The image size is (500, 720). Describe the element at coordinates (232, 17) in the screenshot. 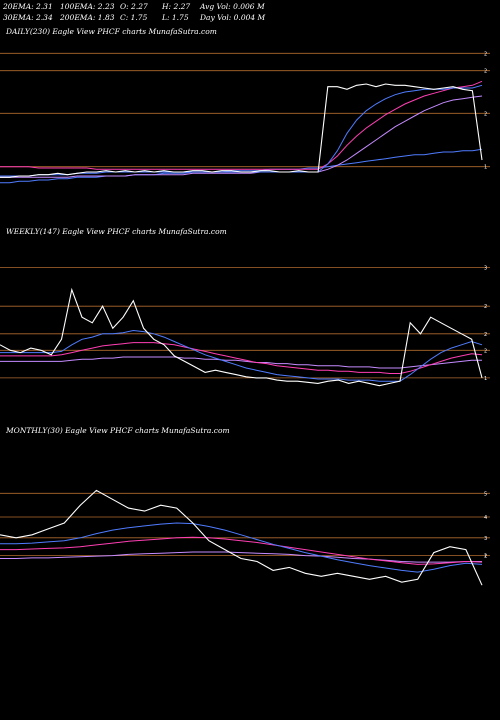

I see `stat-day-vol: Day Vol: 0.004 M` at that location.